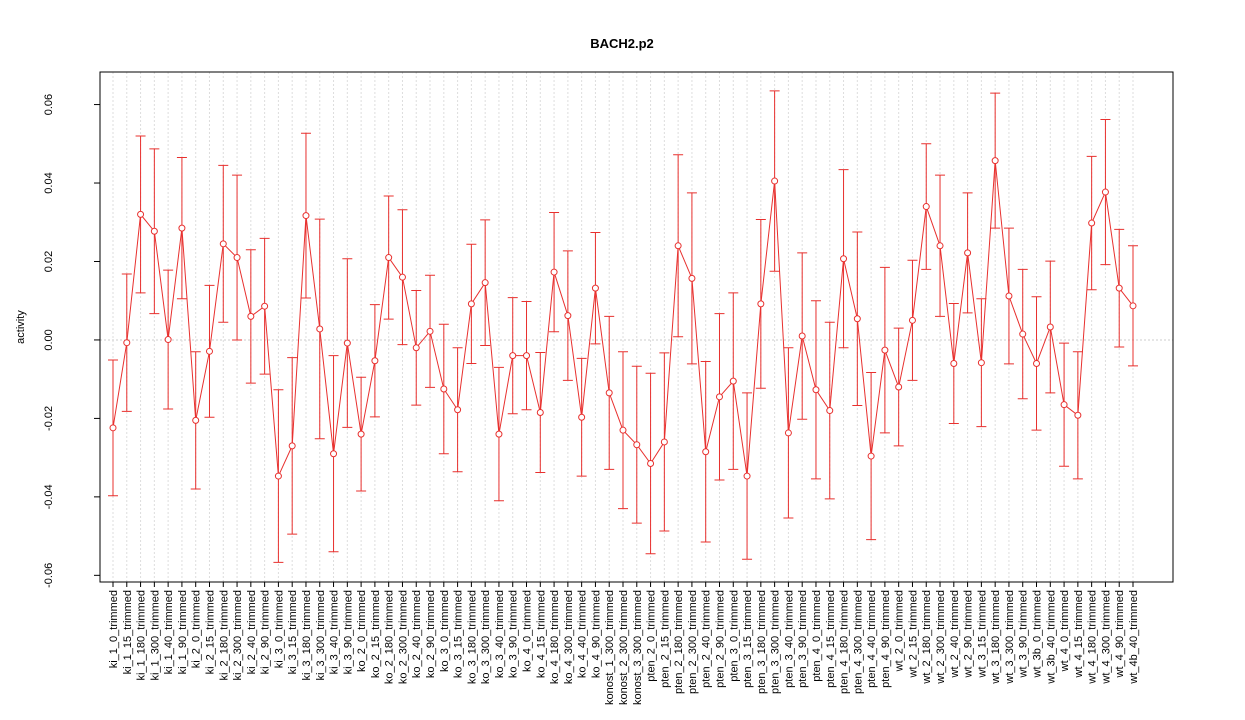  What do you see at coordinates (803, 639) in the screenshot?
I see `x-tick-label: pten_3_90_trimmed` at bounding box center [803, 639].